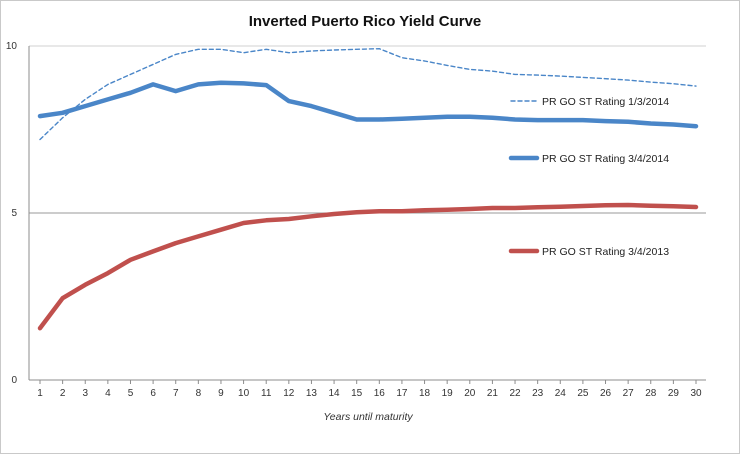 The height and width of the screenshot is (454, 740). I want to click on x-tick-label: 13, so click(312, 393).